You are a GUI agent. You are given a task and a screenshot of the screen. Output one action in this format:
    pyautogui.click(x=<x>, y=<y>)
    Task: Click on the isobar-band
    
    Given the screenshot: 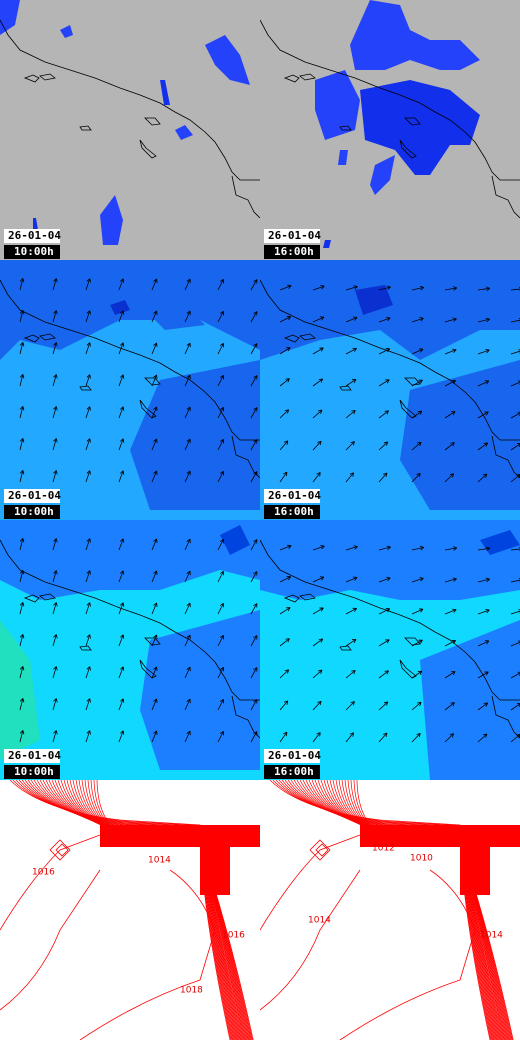 What is the action you would take?
    pyautogui.click(x=180, y=836)
    